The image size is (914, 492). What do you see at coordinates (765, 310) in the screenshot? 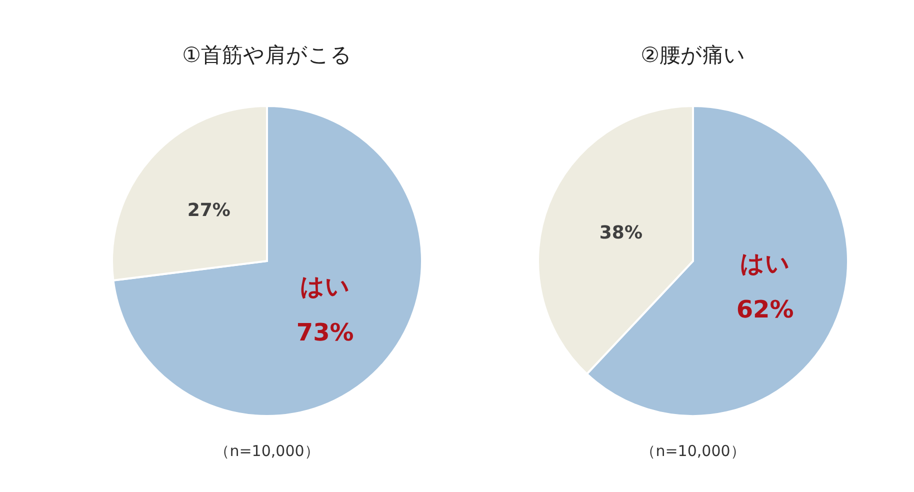
I see `data-label: 62%` at bounding box center [765, 310].